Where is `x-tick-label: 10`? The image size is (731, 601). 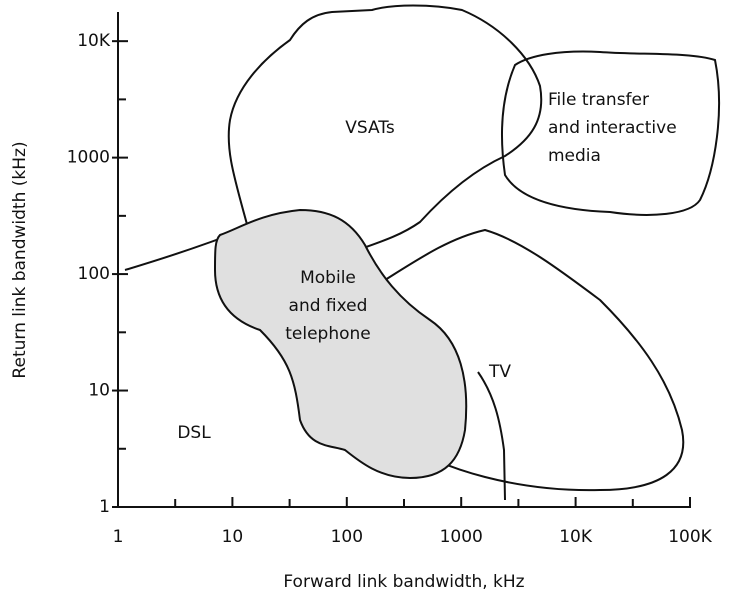 x-tick-label: 10 is located at coordinates (233, 537).